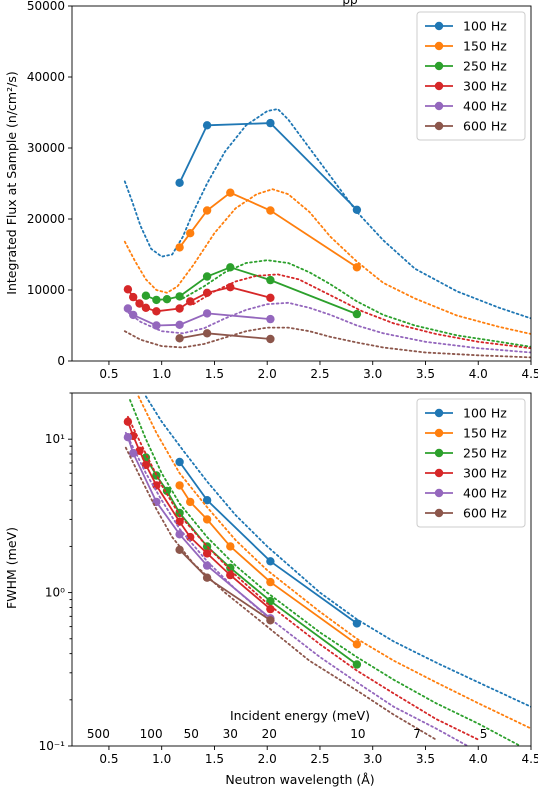 The height and width of the screenshot is (799, 538). What do you see at coordinates (439, 86) in the screenshot?
I see `legend-300-hz-marker` at bounding box center [439, 86].